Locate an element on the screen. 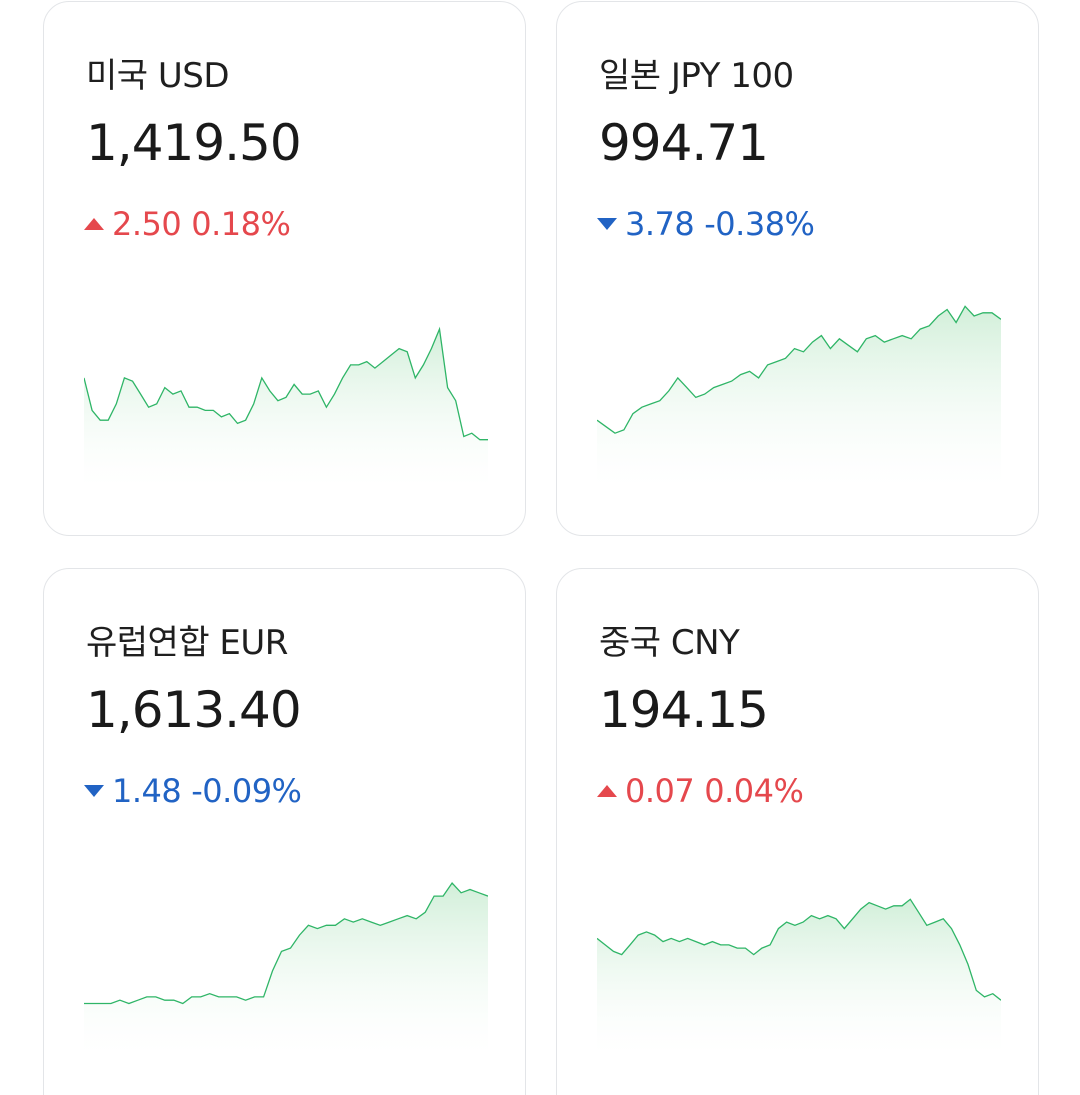  change-percent: -0.38% is located at coordinates (759, 224).